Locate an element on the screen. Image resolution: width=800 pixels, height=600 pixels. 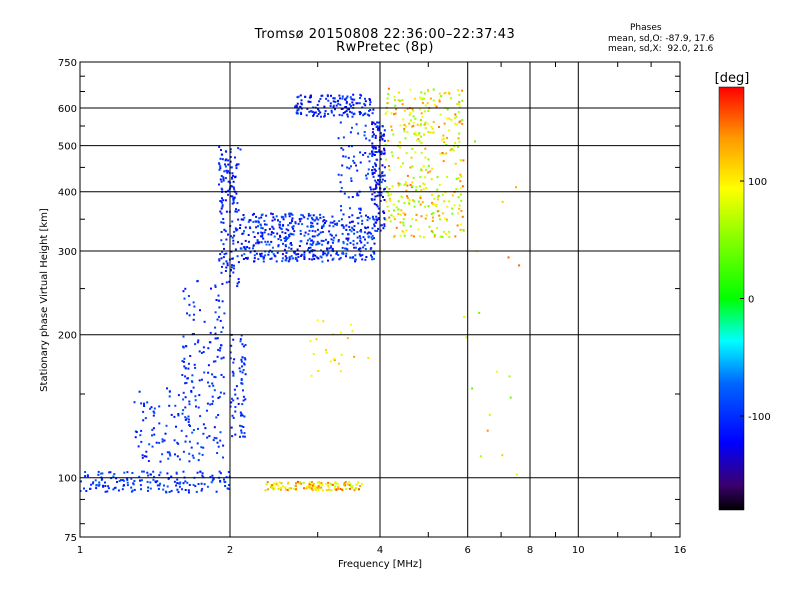
y-tick-label: 100 is located at coordinates (67, 479).